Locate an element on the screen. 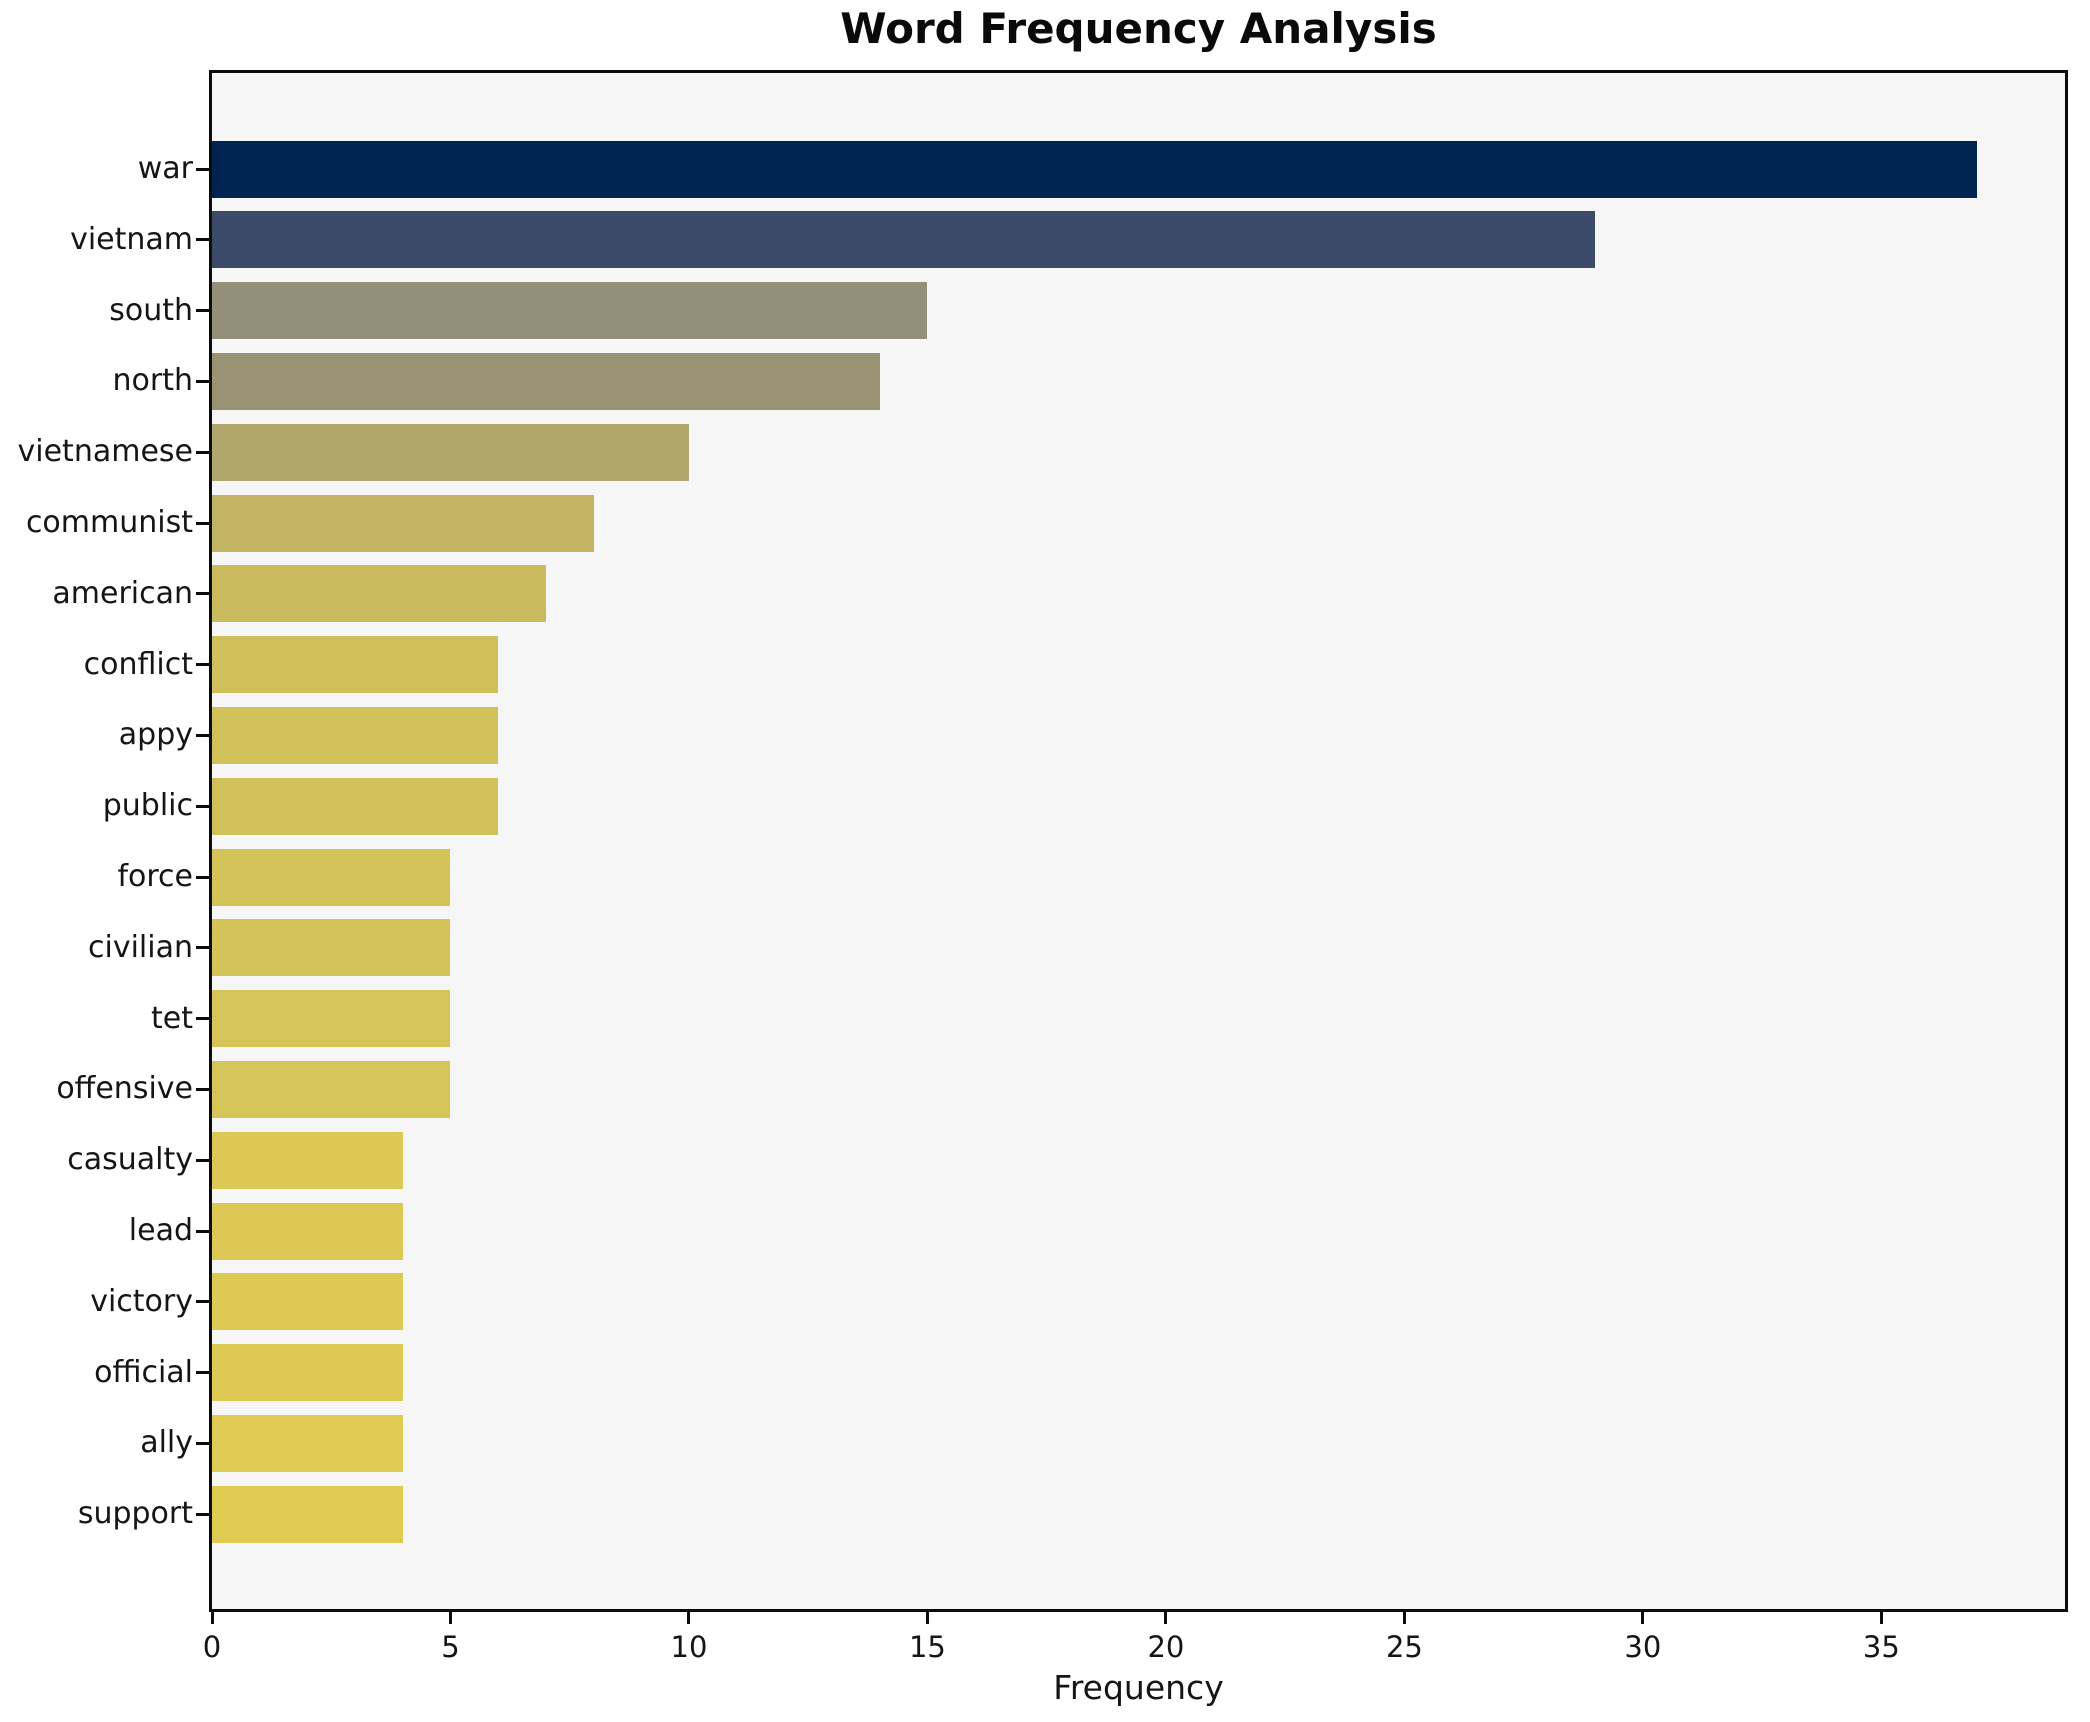 The height and width of the screenshot is (1722, 2090). bar-conflict is located at coordinates (355, 665).